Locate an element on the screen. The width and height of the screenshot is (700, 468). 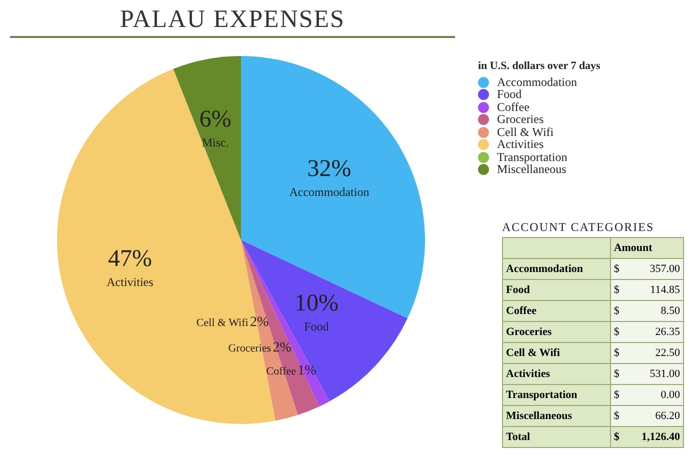
text: 0.00 is located at coordinates (670, 395).